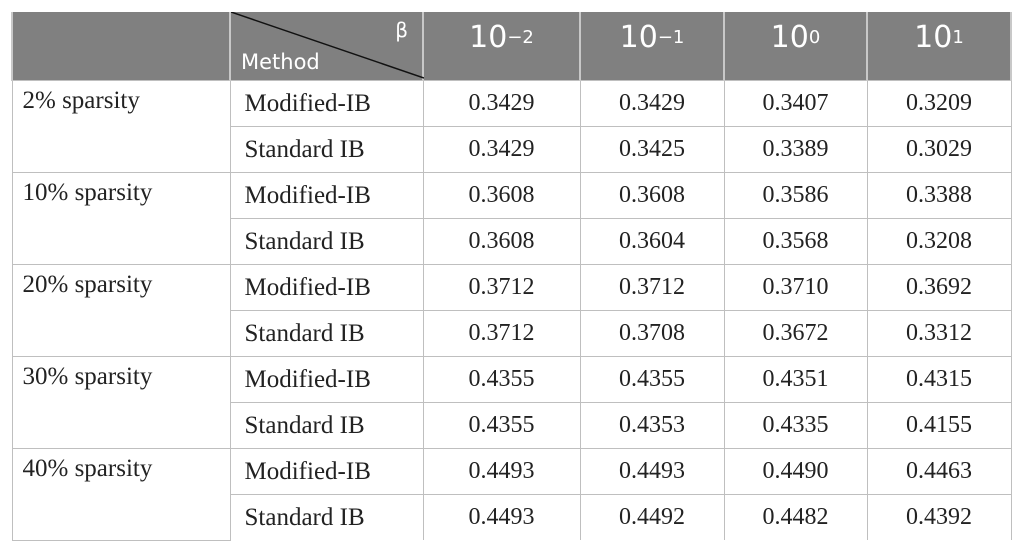 Image resolution: width=1023 pixels, height=552 pixels. What do you see at coordinates (958, 37) in the screenshot?
I see `beta-exponent: 1` at bounding box center [958, 37].